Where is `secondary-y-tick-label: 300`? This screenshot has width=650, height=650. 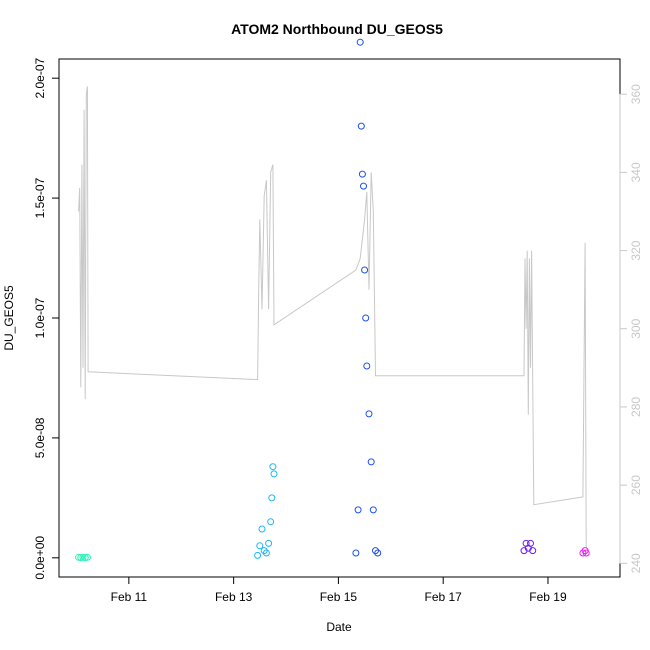 secondary-y-tick-label: 300 is located at coordinates (636, 328).